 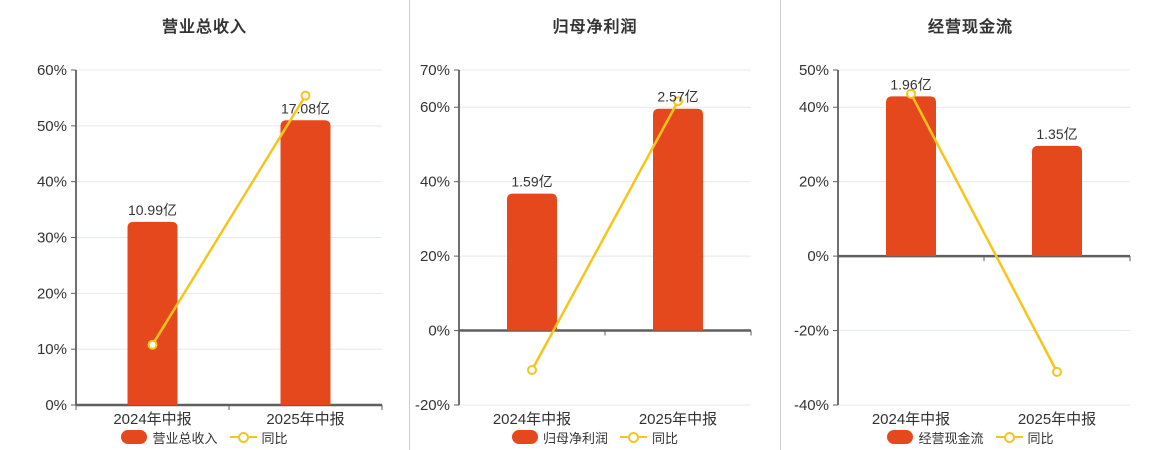 I want to click on svg-text: 2.57亿, so click(x=677, y=97).